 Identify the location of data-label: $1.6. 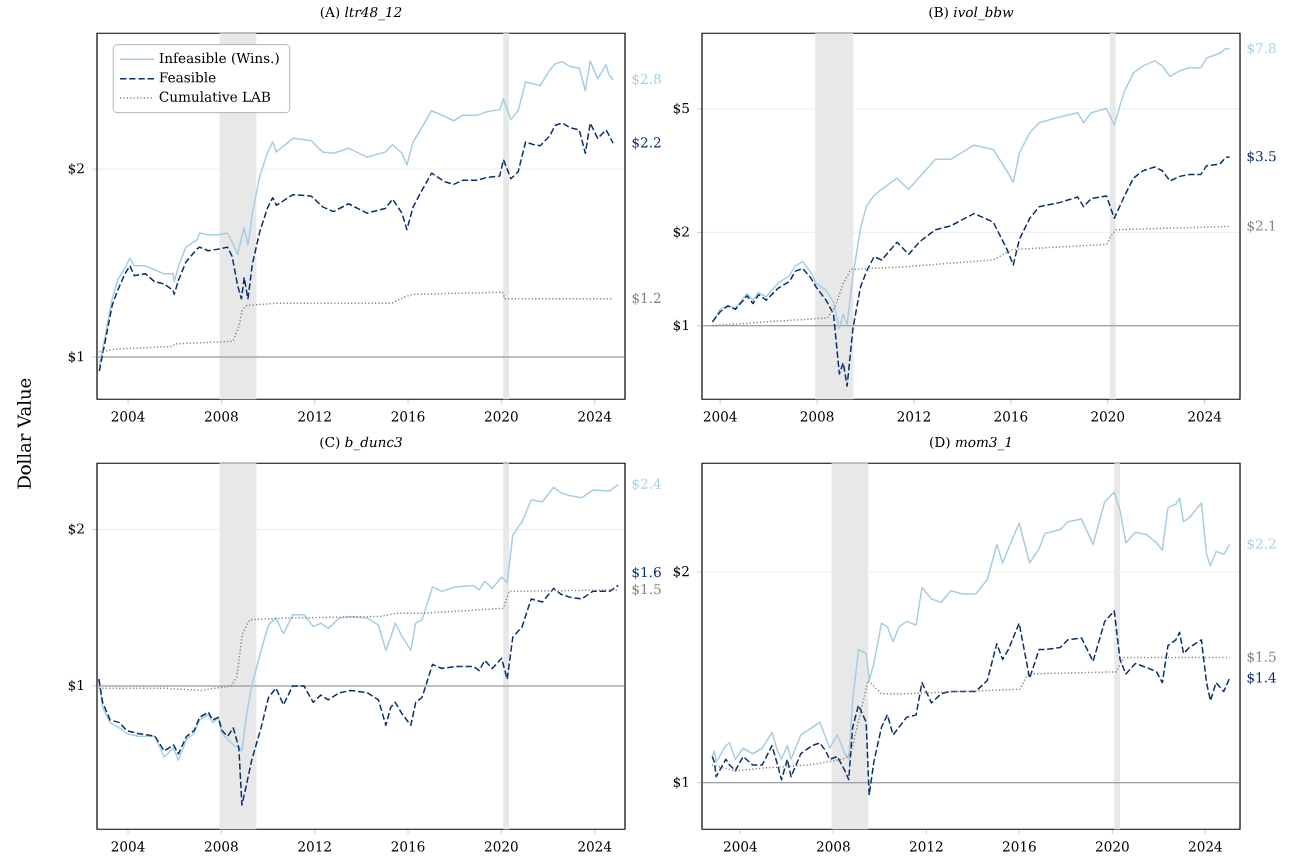
(646, 572).